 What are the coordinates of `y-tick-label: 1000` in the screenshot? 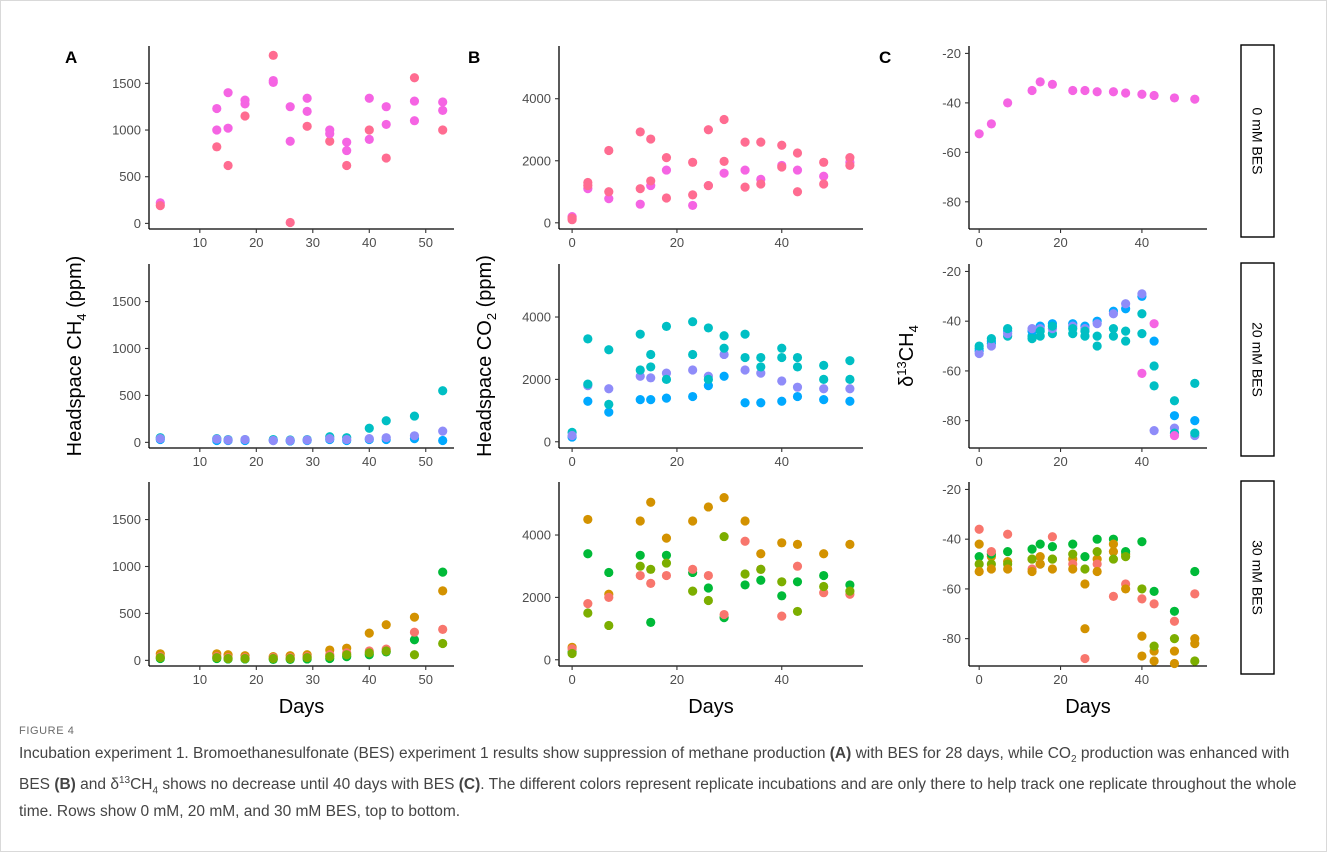 It's located at (126, 566).